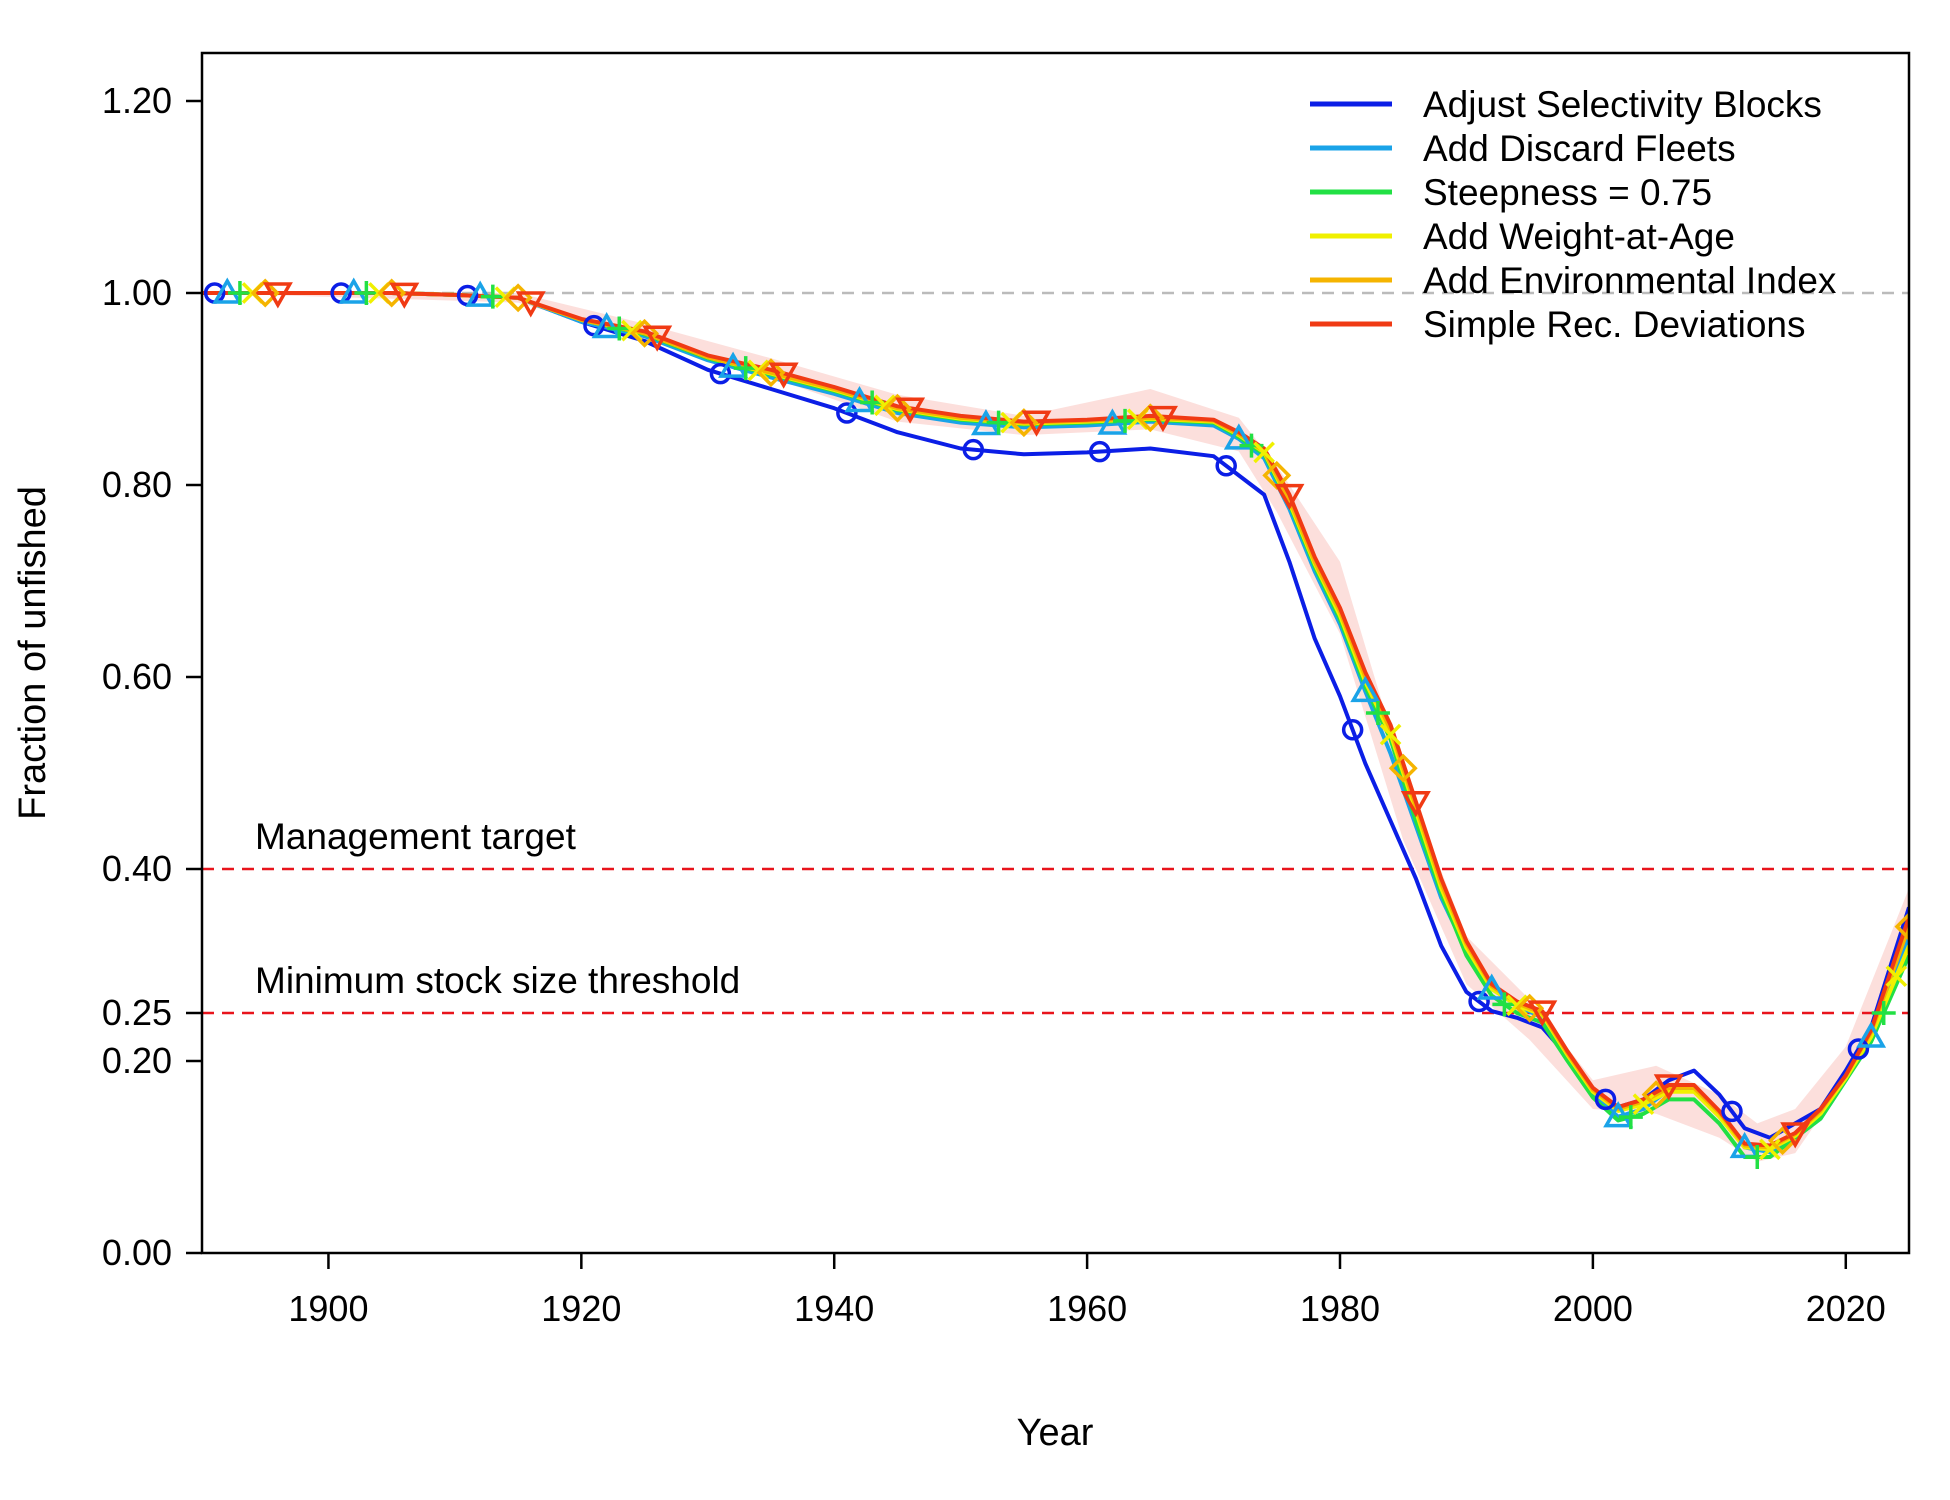  Describe the element at coordinates (1567, 192) in the screenshot. I see `legend-label: Steepness = 0.75` at that location.